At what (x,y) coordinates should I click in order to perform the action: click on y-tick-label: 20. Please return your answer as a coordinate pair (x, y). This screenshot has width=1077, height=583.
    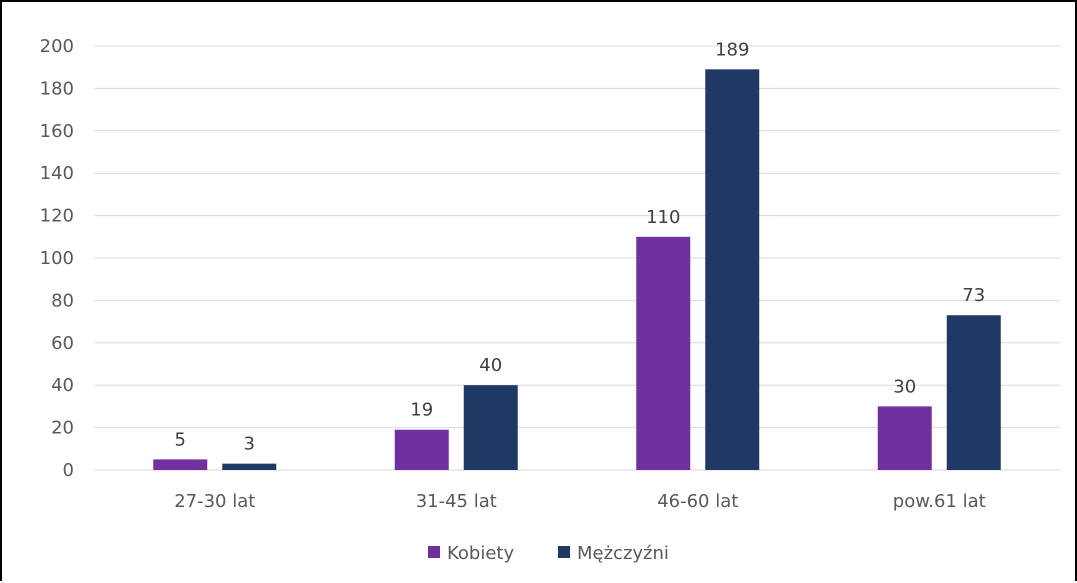
    Looking at the image, I should click on (62, 428).